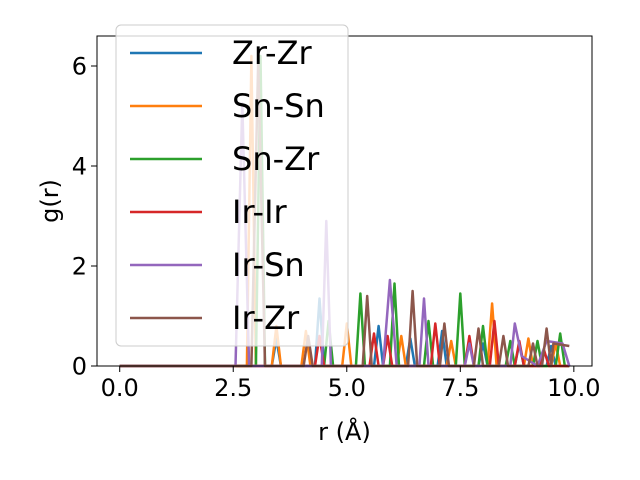 The image size is (640, 480). Describe the element at coordinates (272, 53) in the screenshot. I see `legend-label: Zr-Zr` at that location.